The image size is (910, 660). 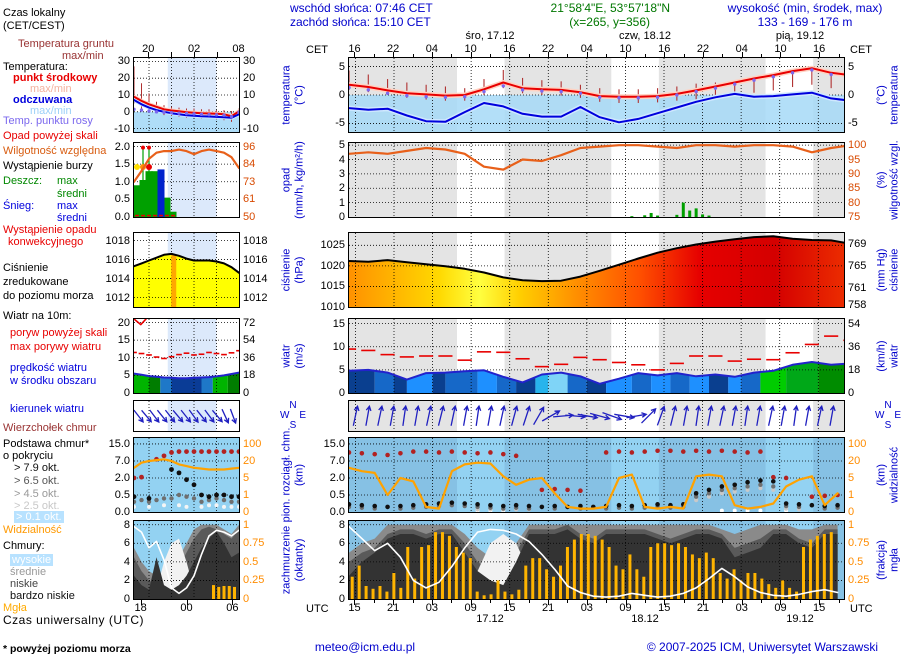 What do you see at coordinates (186, 416) in the screenshot?
I see `panel-mini-dir` at bounding box center [186, 416].